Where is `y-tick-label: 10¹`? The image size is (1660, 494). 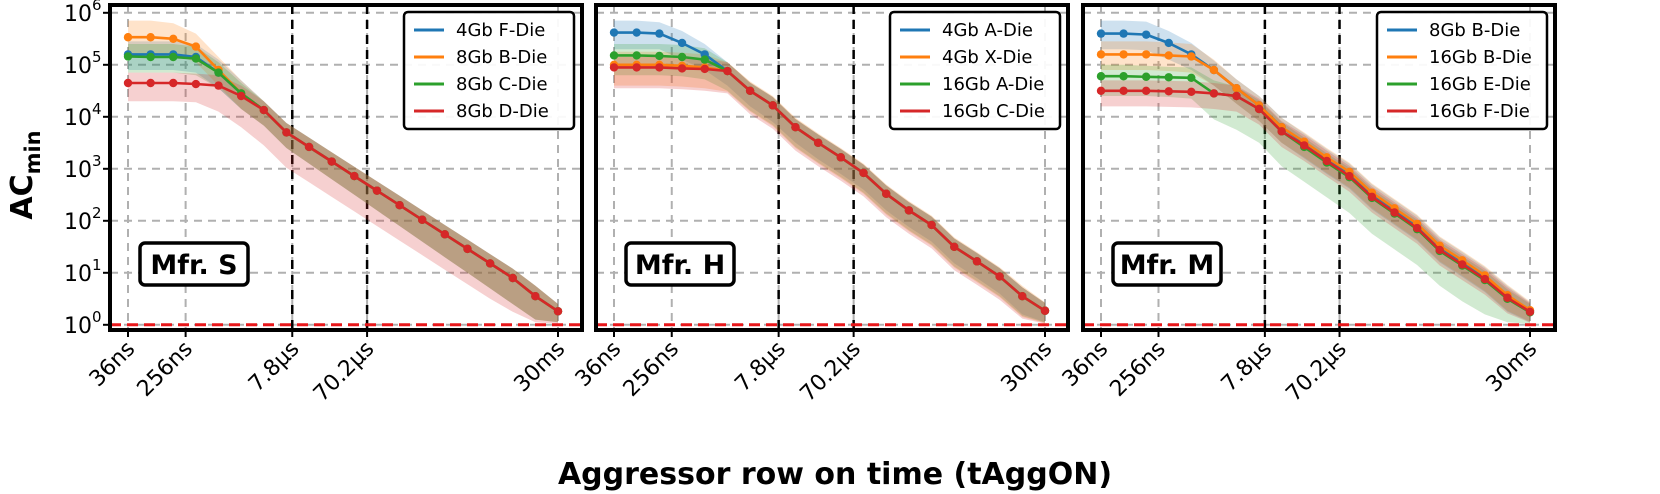 y-tick-label: 10¹ is located at coordinates (83, 271).